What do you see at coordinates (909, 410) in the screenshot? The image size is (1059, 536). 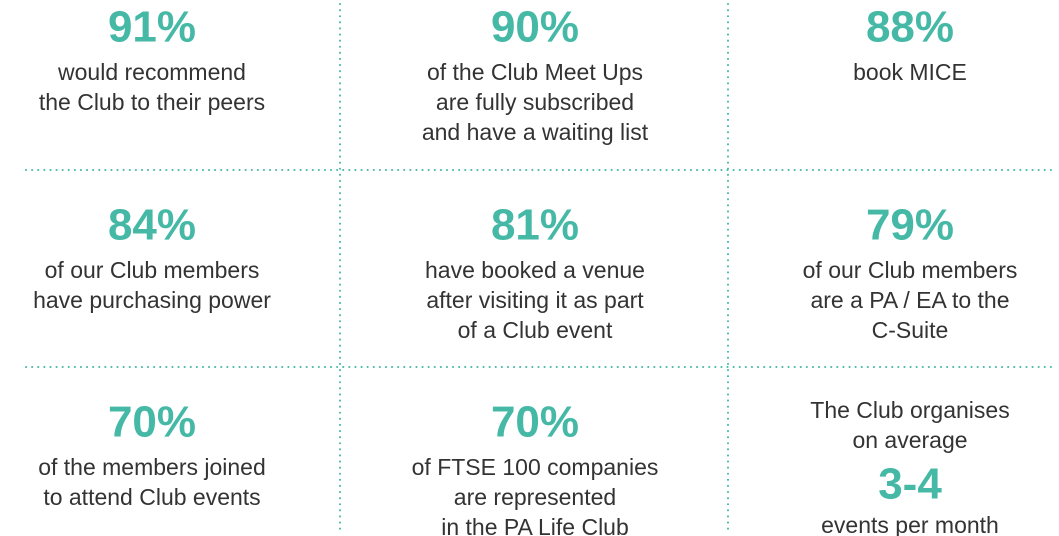 I see `stat-text: The Club organises` at bounding box center [909, 410].